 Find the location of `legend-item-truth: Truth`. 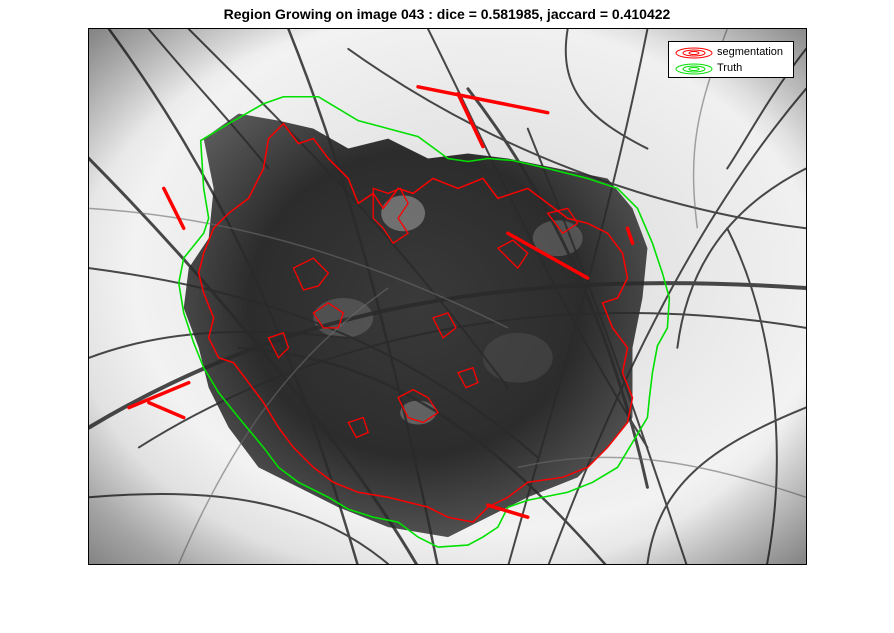

legend-item-truth: Truth is located at coordinates (731, 69).